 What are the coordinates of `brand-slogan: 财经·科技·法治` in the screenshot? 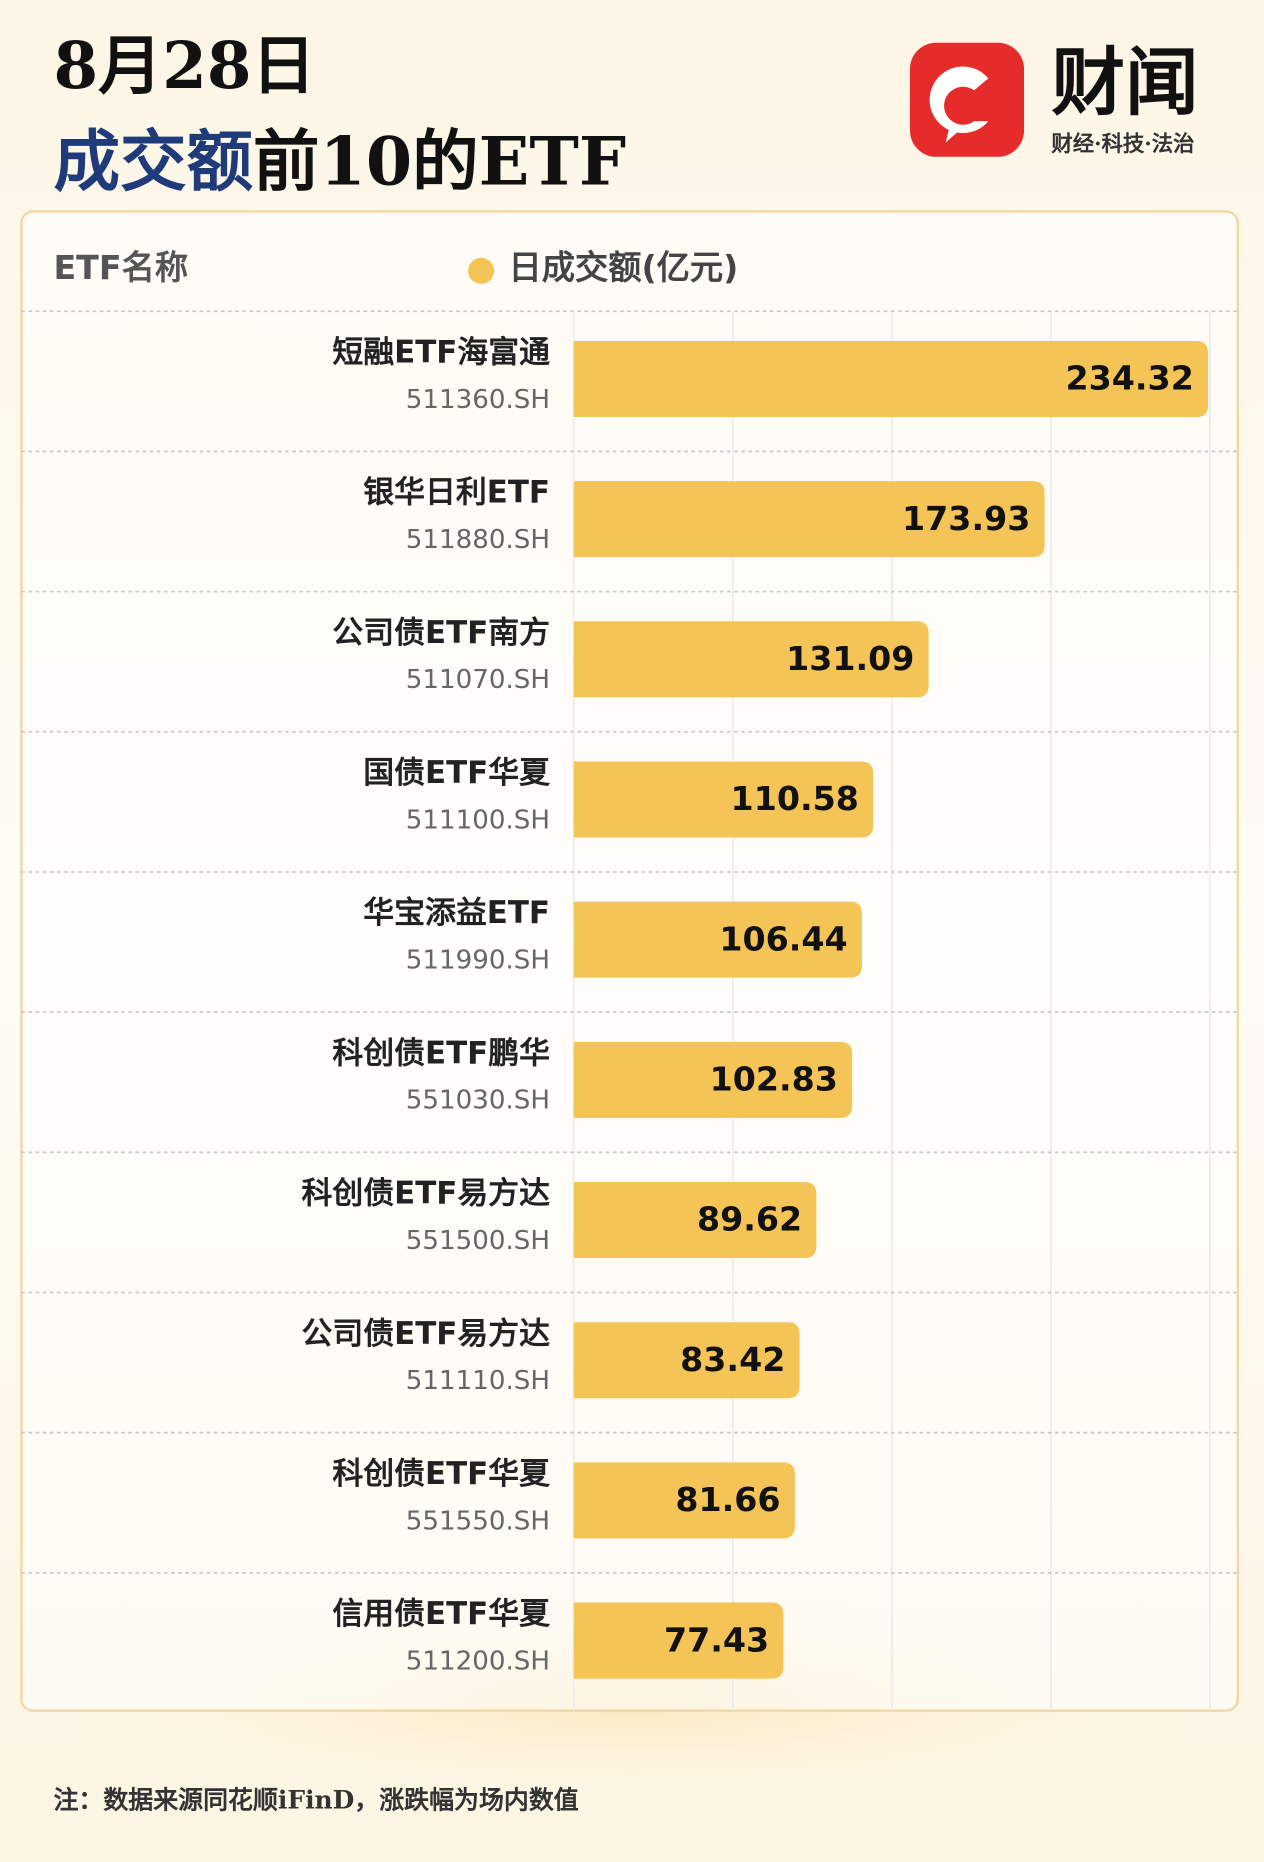 It's located at (1122, 144).